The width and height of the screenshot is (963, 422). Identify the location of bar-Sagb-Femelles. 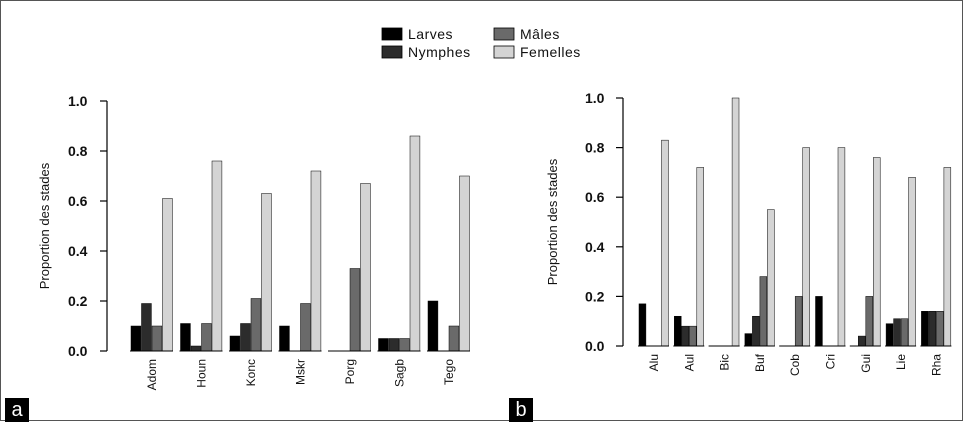
(415, 243).